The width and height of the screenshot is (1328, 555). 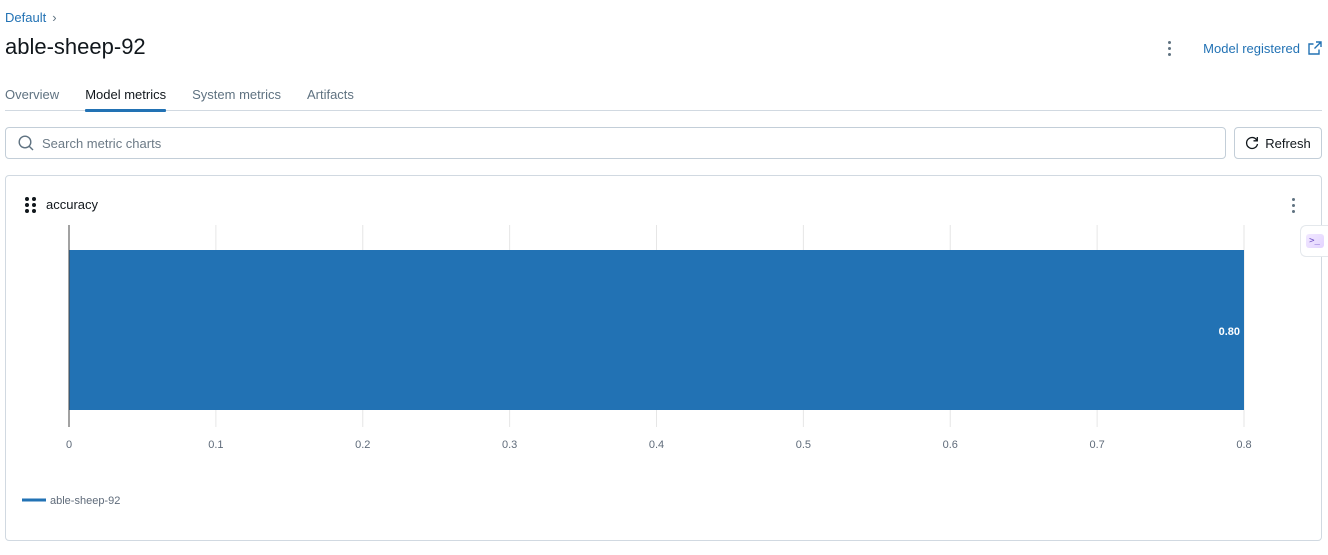 I want to click on assistant-icon: >_, so click(x=1314, y=241).